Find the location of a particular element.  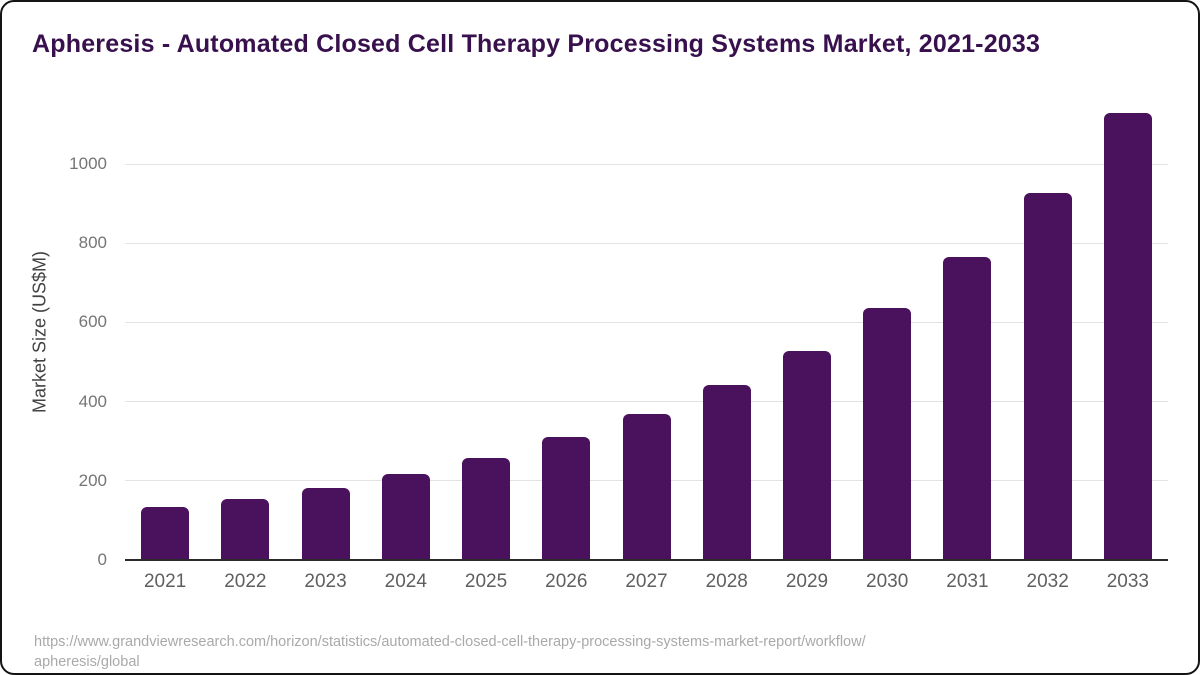

x-label-2026: 2026 is located at coordinates (566, 581).